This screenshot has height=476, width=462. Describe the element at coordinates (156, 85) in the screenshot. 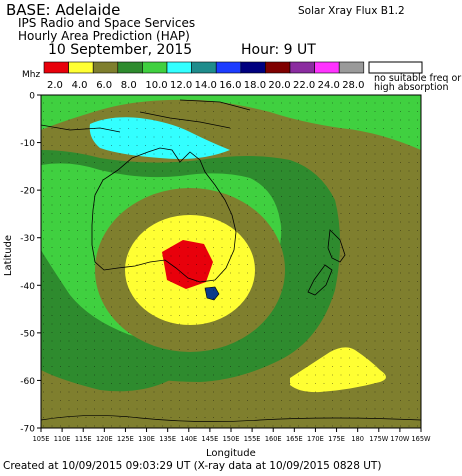

I see `legend-label-10.0: 10.0` at that location.